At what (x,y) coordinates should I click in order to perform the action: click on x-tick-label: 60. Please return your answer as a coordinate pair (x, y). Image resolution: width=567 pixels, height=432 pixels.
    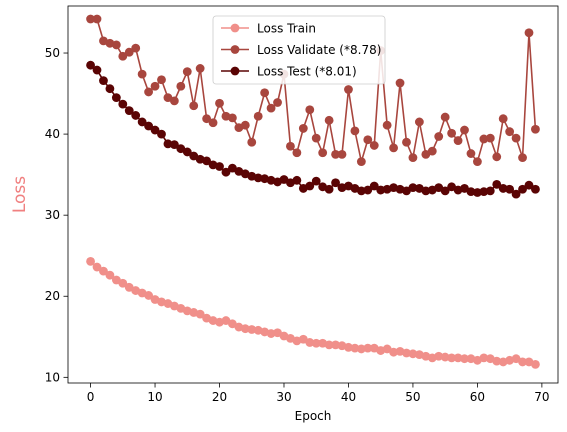
    Looking at the image, I should click on (477, 397).